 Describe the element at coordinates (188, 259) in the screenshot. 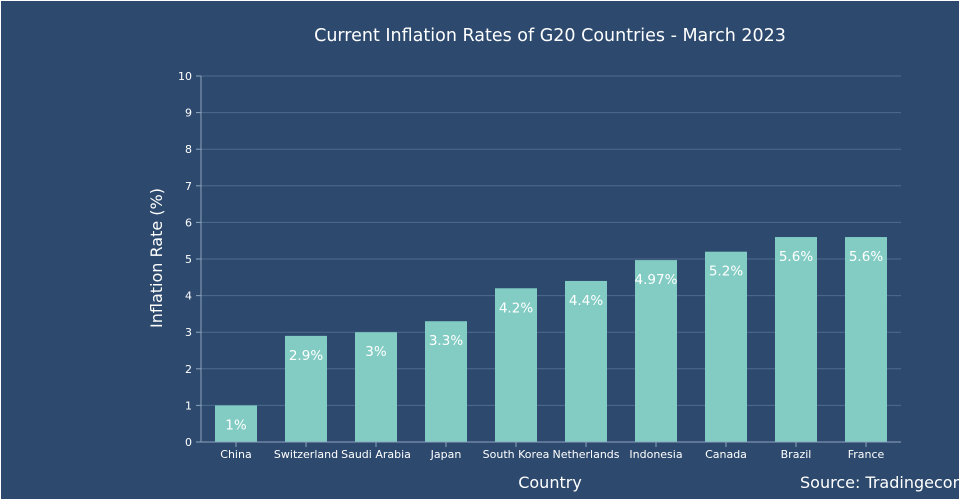

I see `y-tick-label: 5` at that location.